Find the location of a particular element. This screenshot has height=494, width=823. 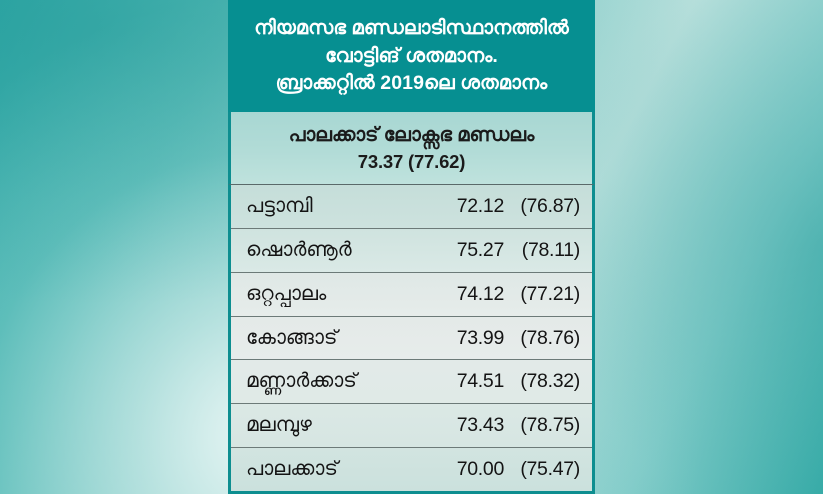

segment-name: മലമ്പുഴ is located at coordinates (279, 425).